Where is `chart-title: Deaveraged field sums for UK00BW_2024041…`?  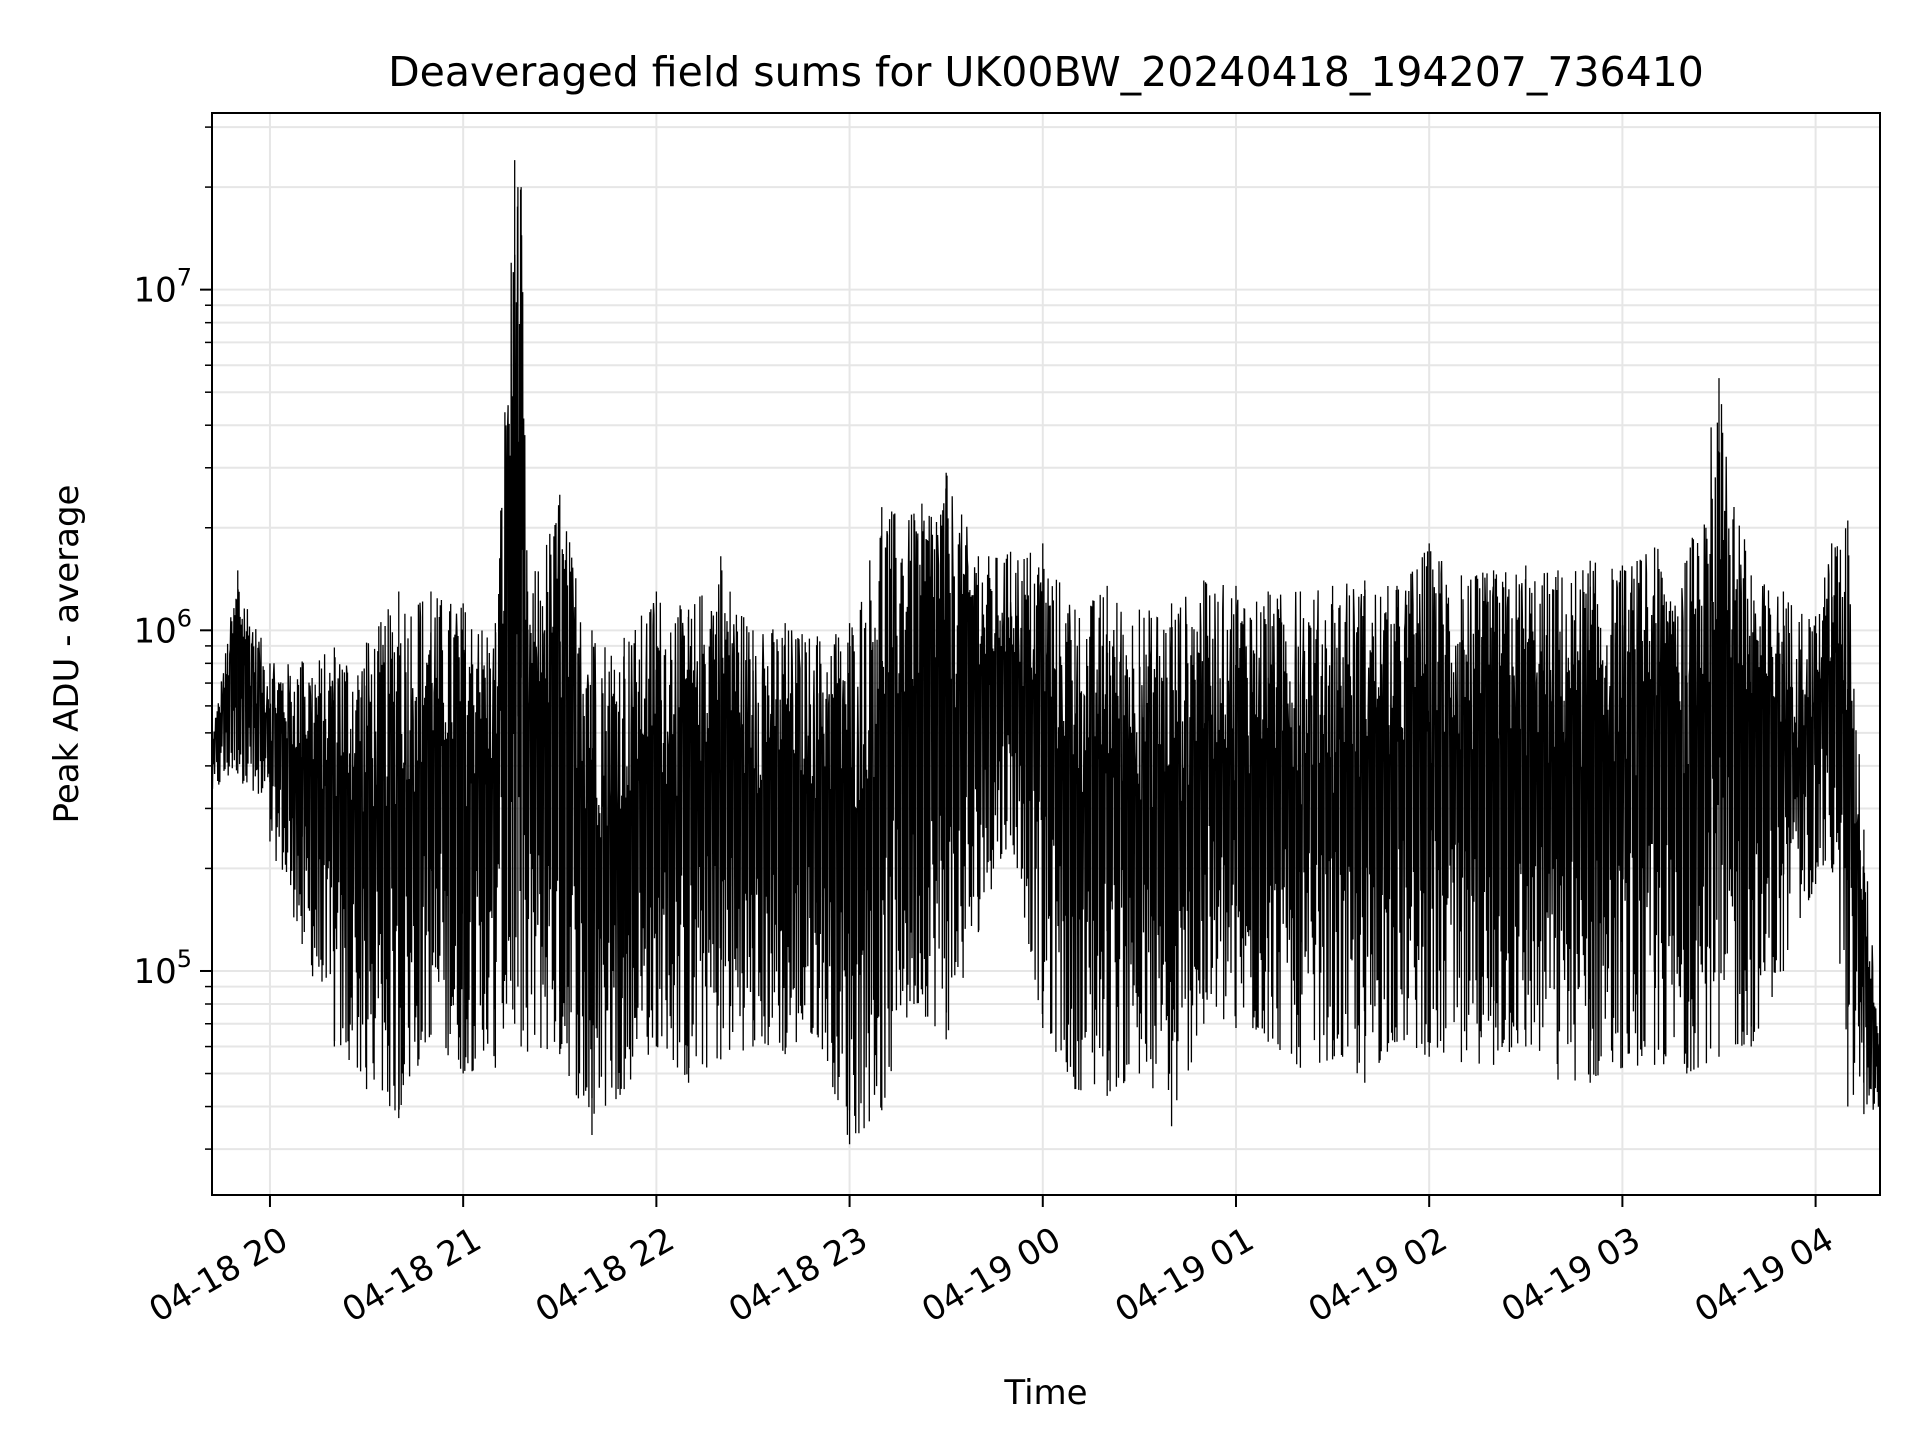
chart-title: Deaveraged field sums for UK00BW_2024041… is located at coordinates (1046, 72).